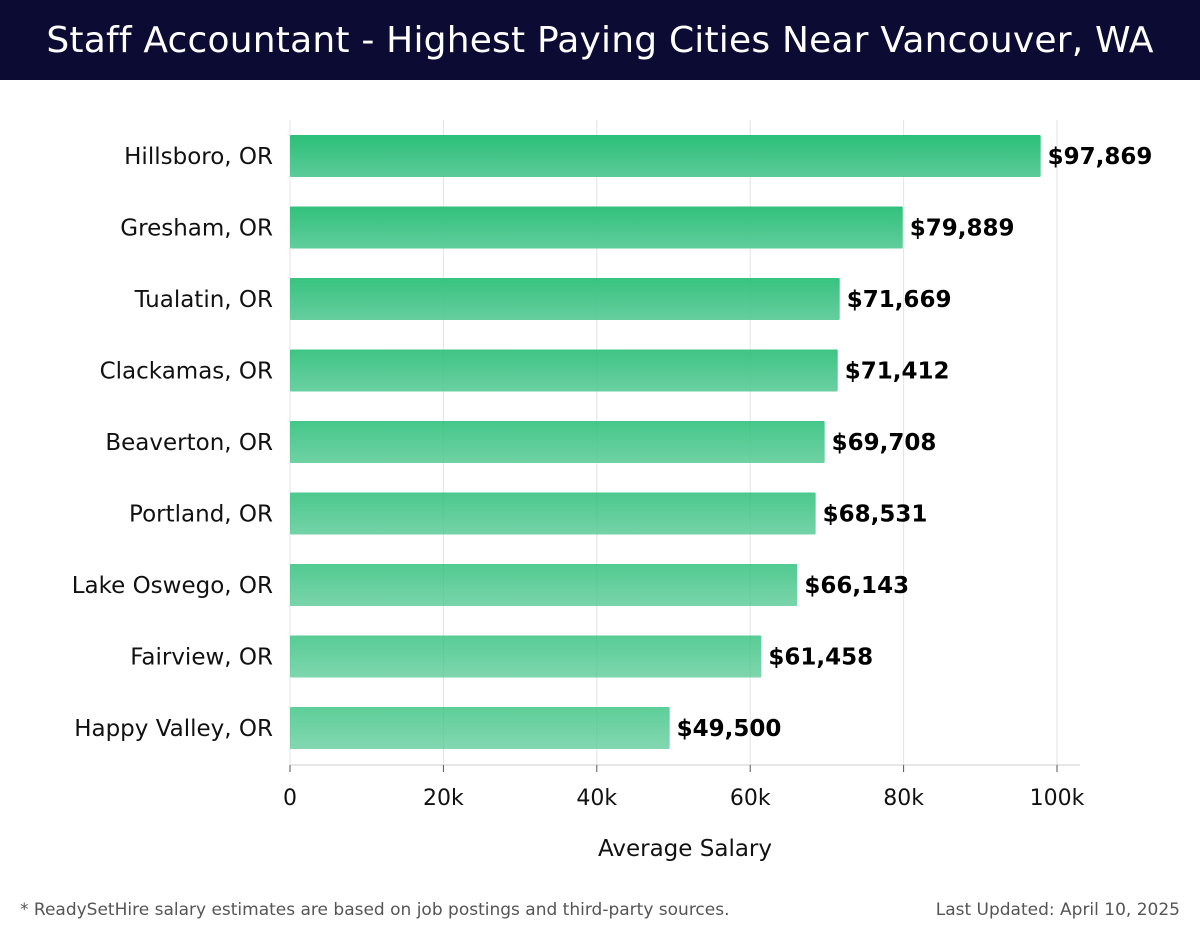  What do you see at coordinates (684, 787) in the screenshot?
I see `x-axis: 0 20k 40k 60k 80k 100k` at bounding box center [684, 787].